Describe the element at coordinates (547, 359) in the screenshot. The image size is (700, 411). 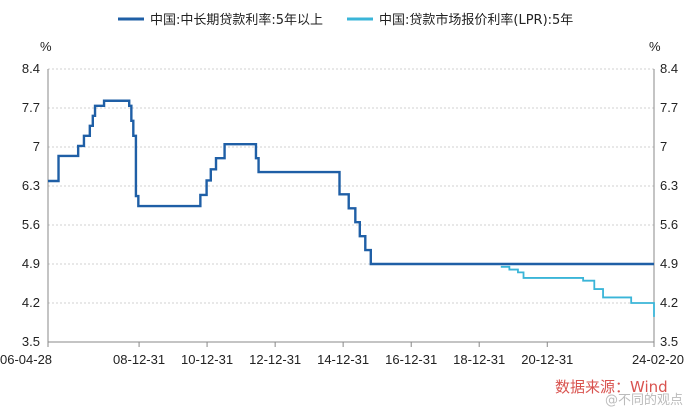
I see `x-tick-label: 20-12-31` at that location.